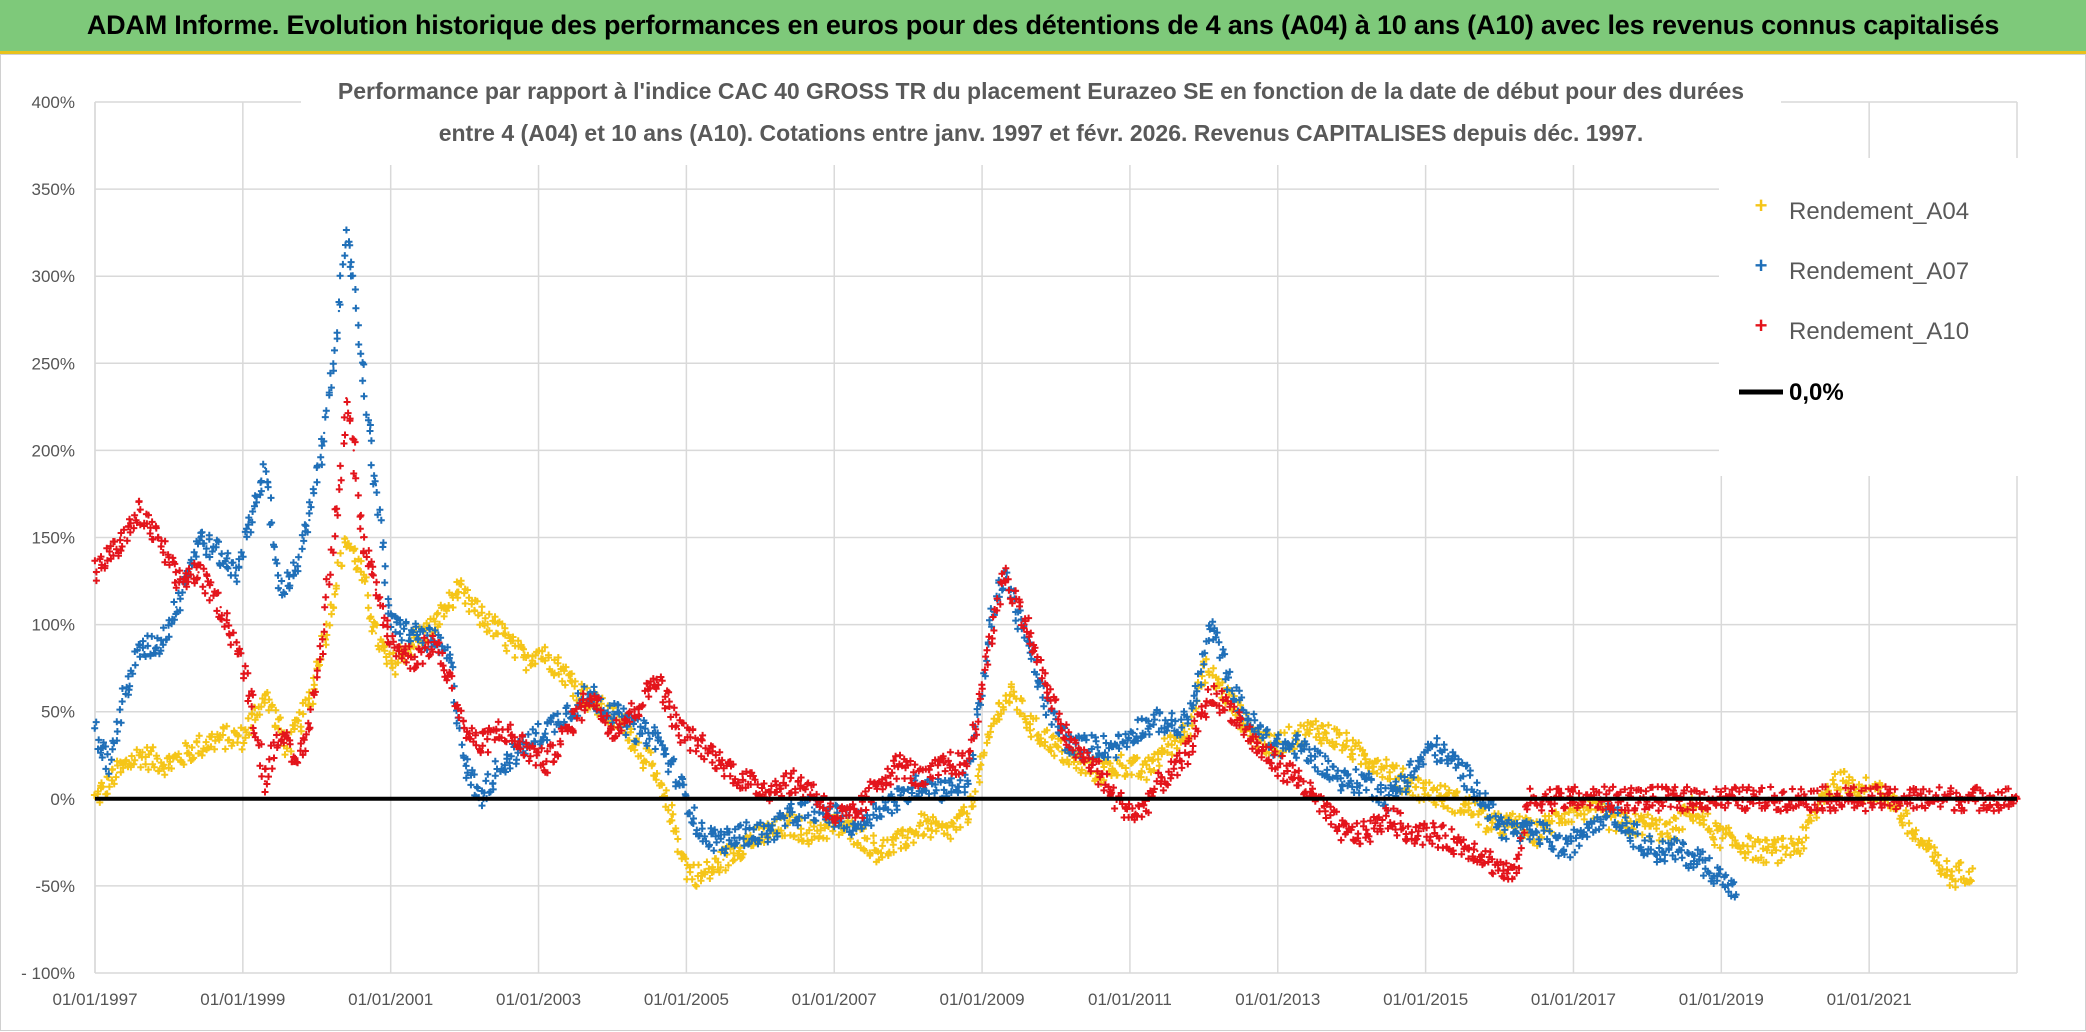 The image size is (2086, 1032). Describe the element at coordinates (55, 886) in the screenshot. I see `y-tick-label: -50%` at that location.